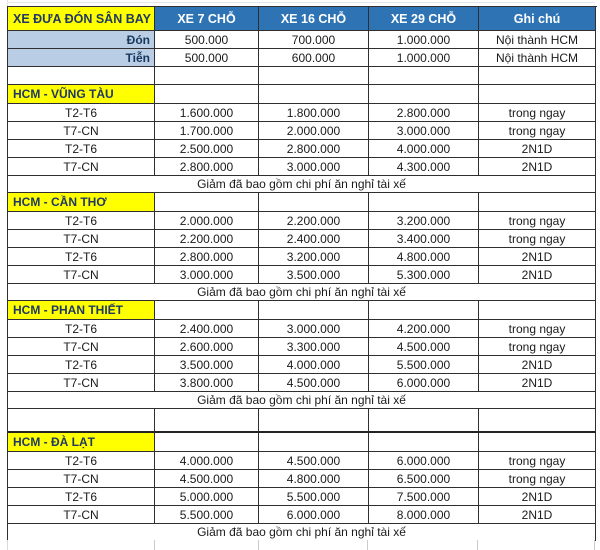  I want to click on section-title-cell: HCM - PHAN THIẾT, so click(81, 310).